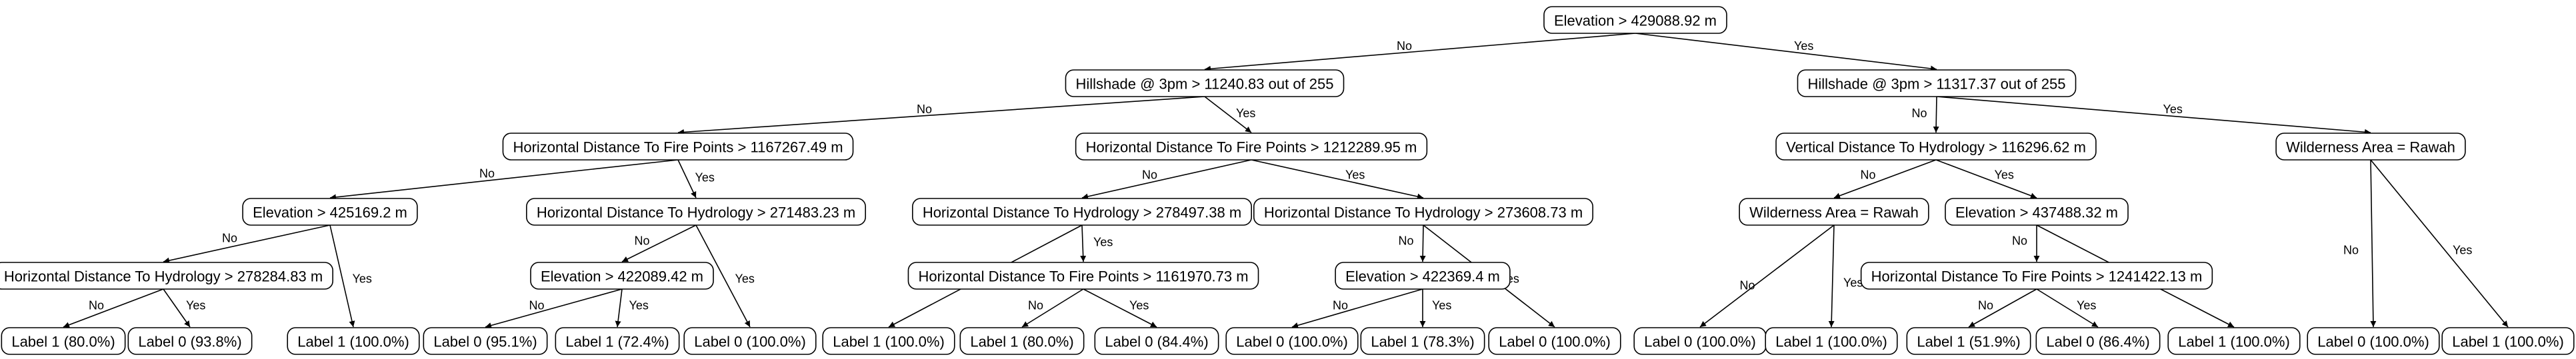 The width and height of the screenshot is (2576, 359). I want to click on leaf-node-n28: Label 1 (78.3%), so click(1422, 341).